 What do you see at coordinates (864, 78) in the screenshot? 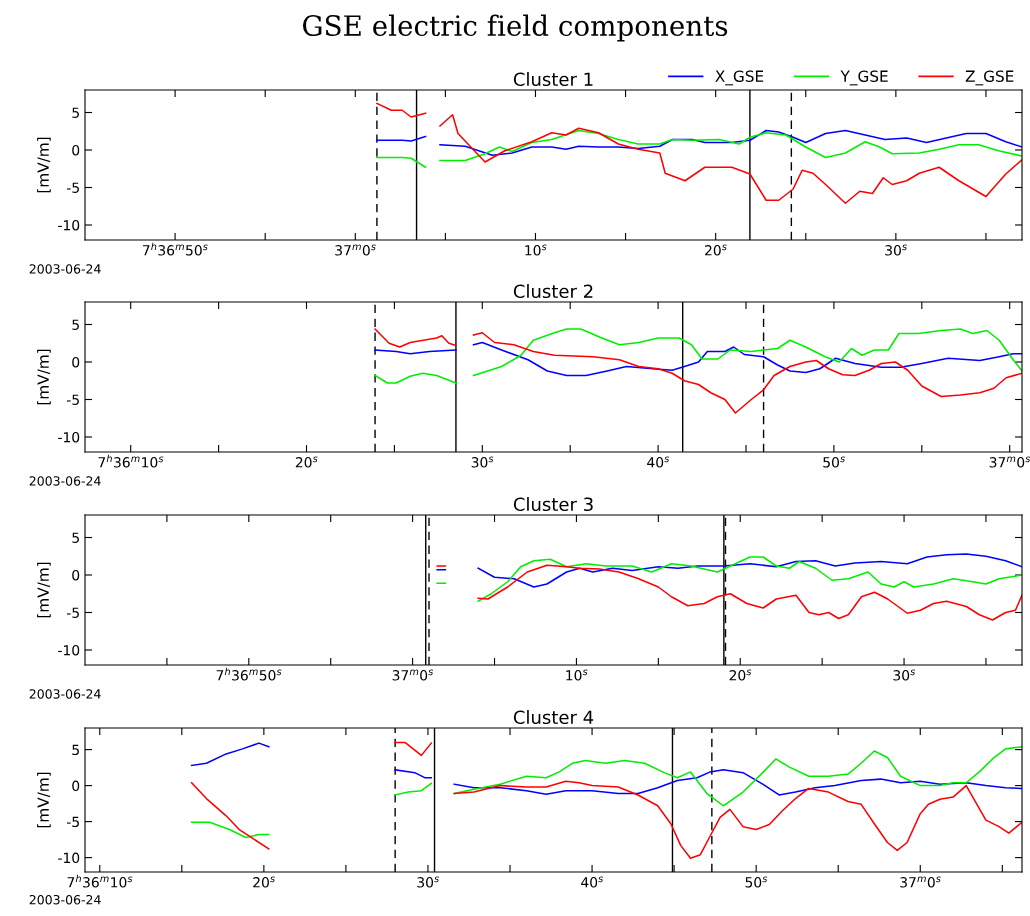
I see `legend-label: Y_GSE` at bounding box center [864, 78].